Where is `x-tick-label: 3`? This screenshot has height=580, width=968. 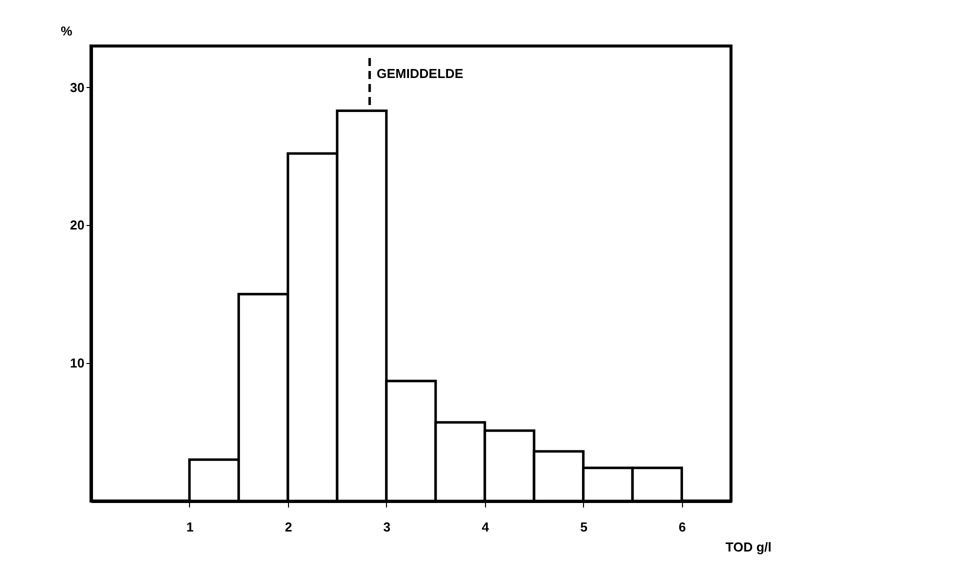
x-tick-label: 3 is located at coordinates (386, 527).